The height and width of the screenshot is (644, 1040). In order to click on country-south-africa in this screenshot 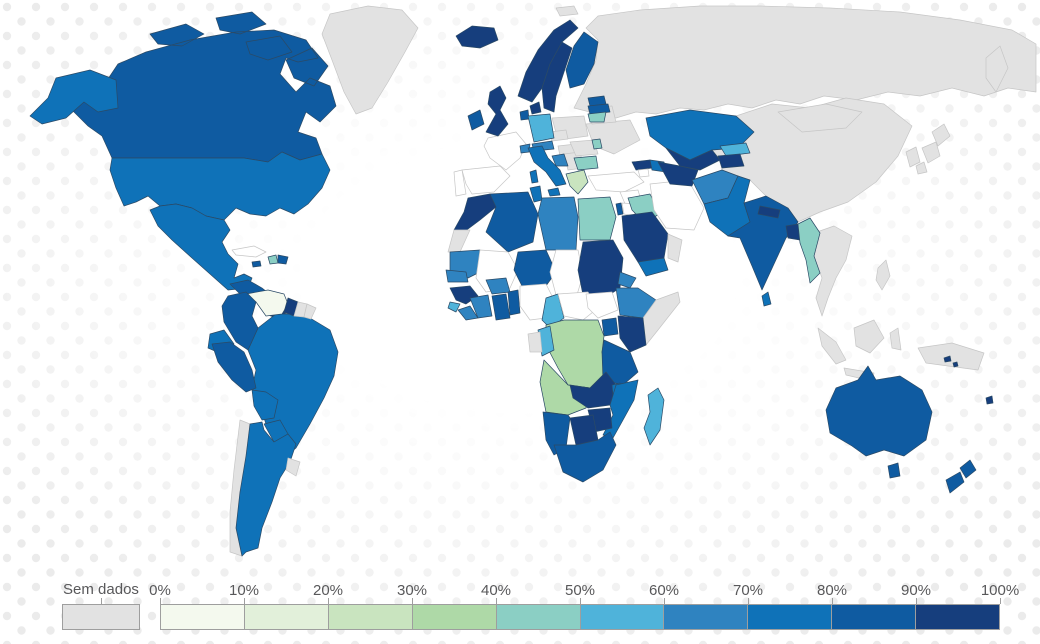, I will do `click(585, 457)`.